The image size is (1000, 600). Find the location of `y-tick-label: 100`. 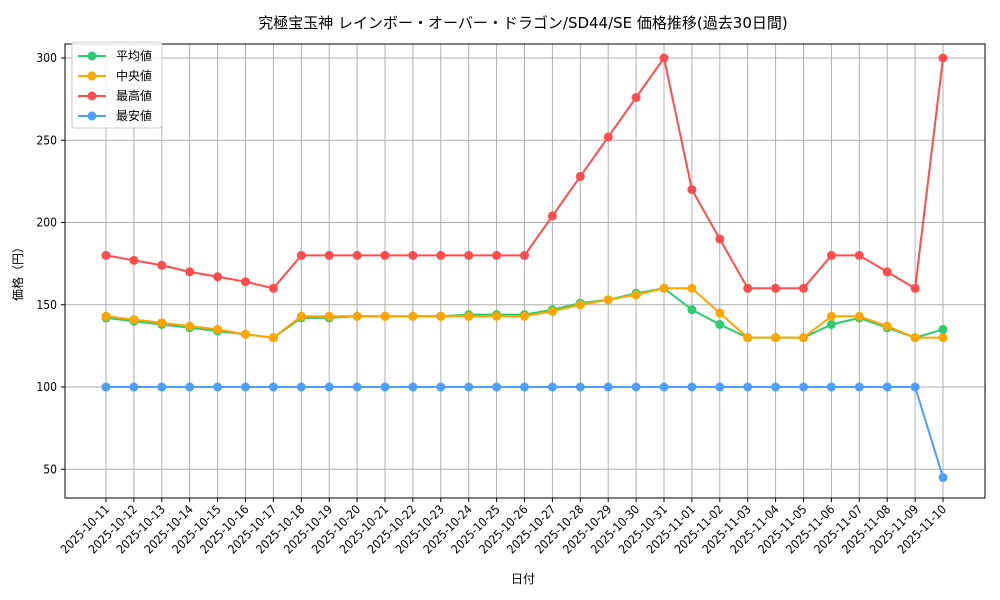

y-tick-label: 100 is located at coordinates (46, 387).